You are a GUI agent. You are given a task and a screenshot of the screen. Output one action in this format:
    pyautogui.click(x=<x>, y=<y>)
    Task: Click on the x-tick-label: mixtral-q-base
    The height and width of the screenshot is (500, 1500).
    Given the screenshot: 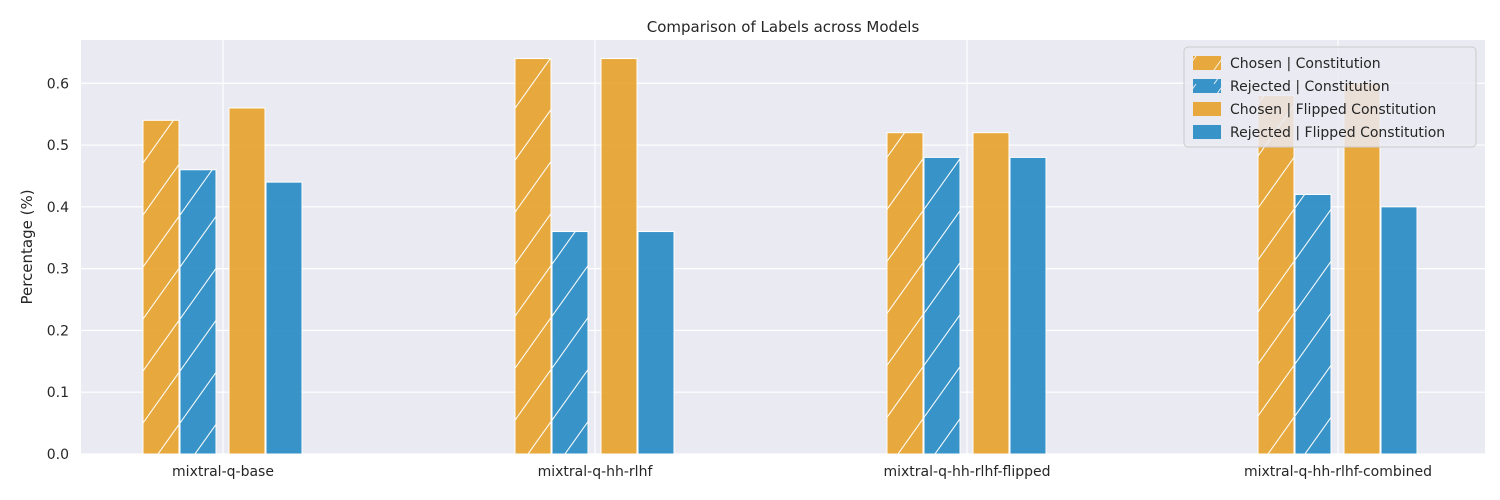 What is the action you would take?
    pyautogui.click(x=223, y=472)
    